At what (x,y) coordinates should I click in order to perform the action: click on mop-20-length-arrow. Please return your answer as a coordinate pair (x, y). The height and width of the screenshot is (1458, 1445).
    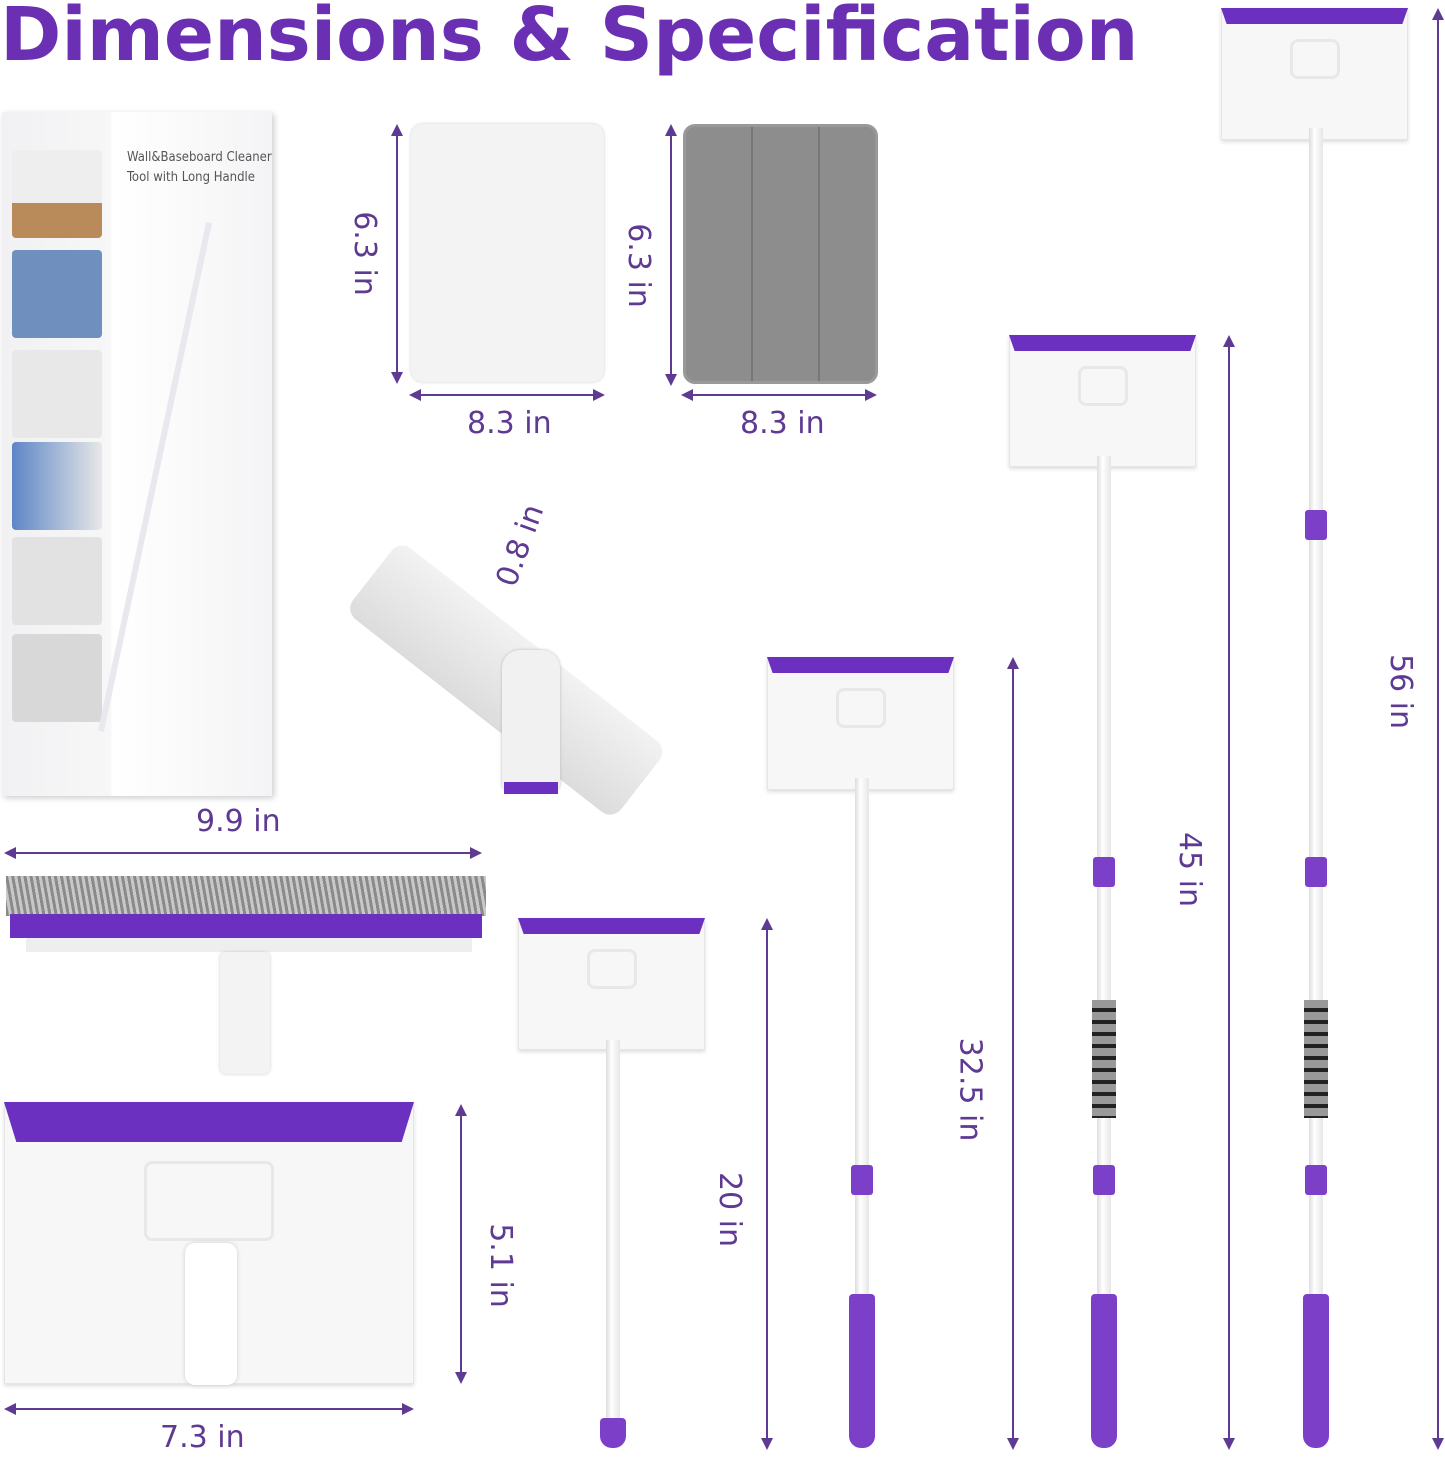
    Looking at the image, I should click on (767, 1184).